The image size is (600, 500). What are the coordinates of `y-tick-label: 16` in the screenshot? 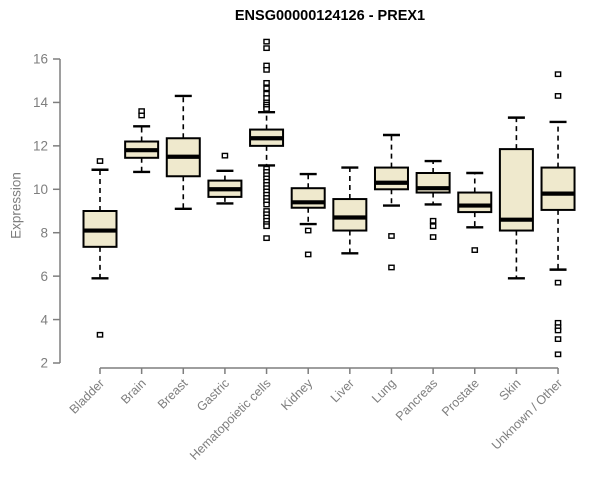 It's located at (40, 59).